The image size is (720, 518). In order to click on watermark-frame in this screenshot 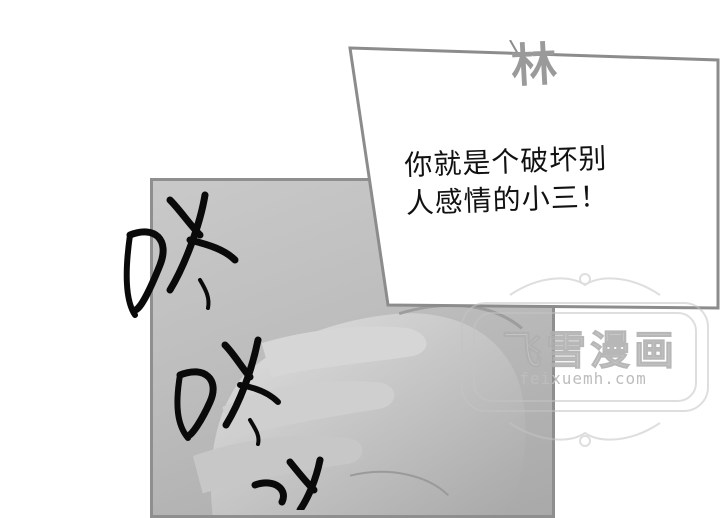, I will do `click(585, 360)`.